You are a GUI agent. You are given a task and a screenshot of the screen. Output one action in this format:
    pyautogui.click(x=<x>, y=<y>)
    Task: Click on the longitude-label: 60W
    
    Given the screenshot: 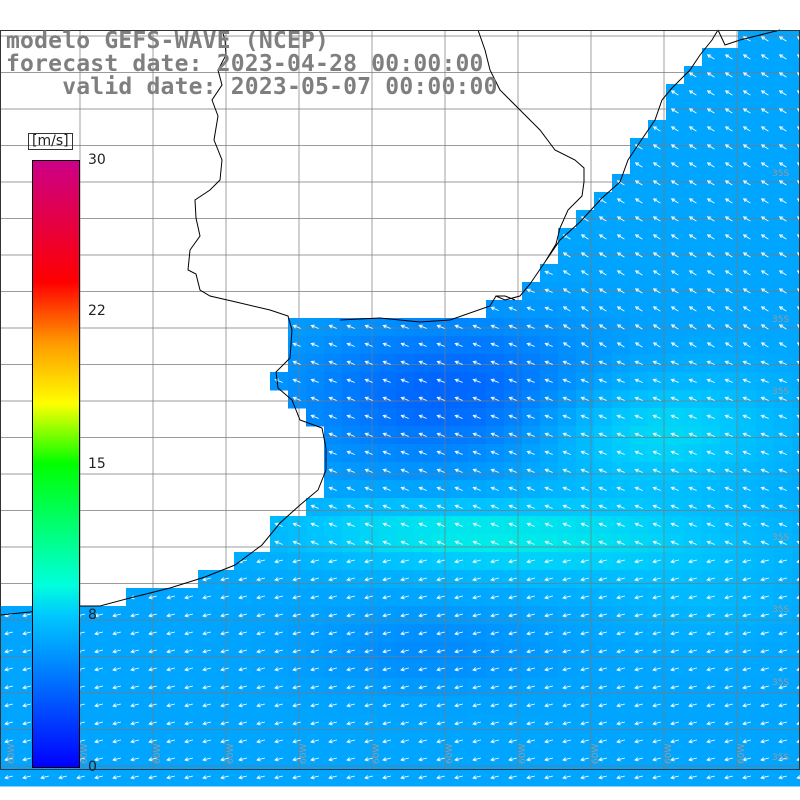 What is the action you would take?
    pyautogui.click(x=231, y=754)
    